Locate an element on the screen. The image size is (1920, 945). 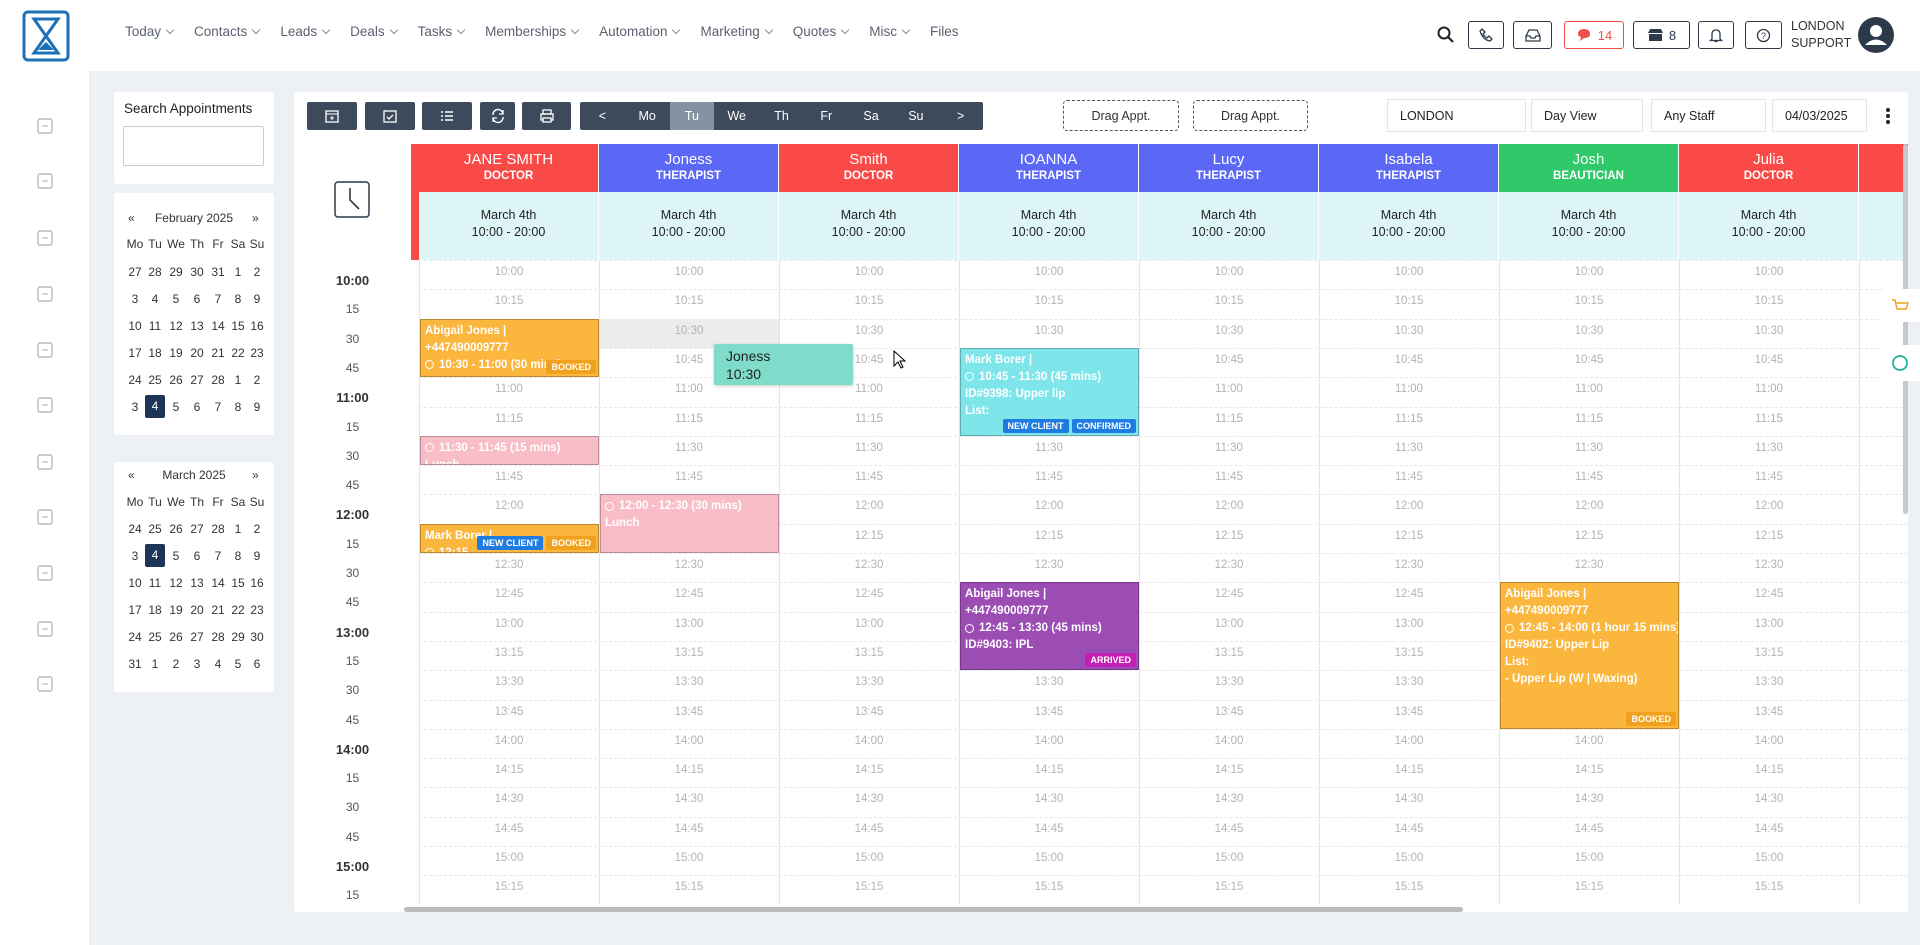
slot-cell: 11:00 is located at coordinates (509, 389).